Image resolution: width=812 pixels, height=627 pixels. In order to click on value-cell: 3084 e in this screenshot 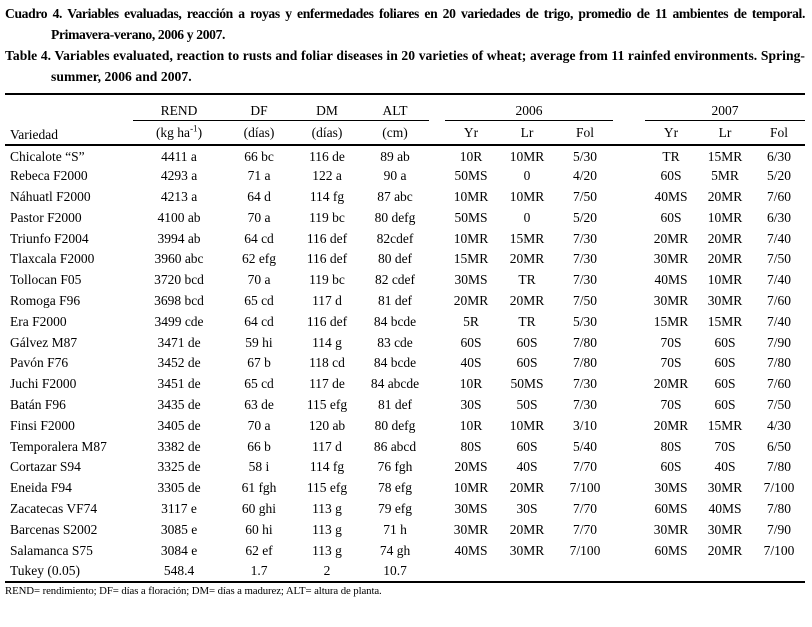, I will do `click(179, 550)`.